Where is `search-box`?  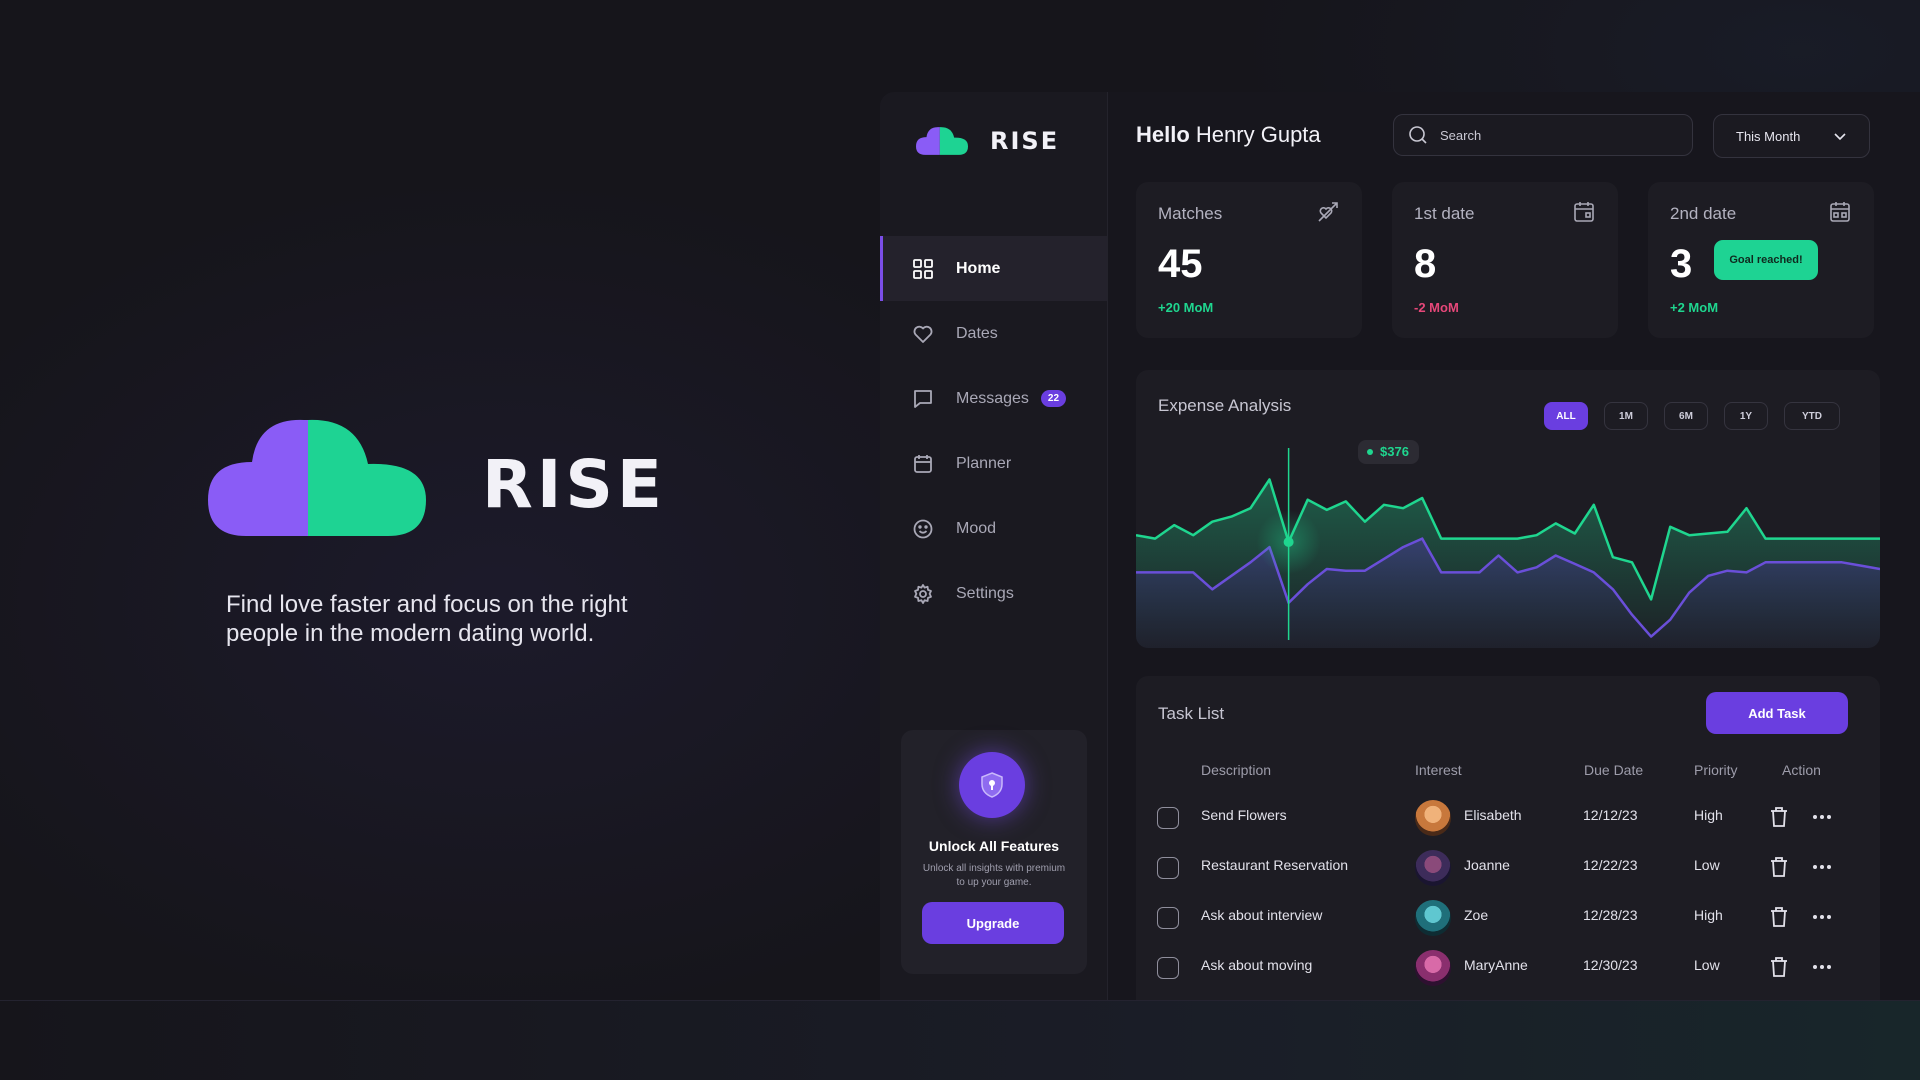
search-box is located at coordinates (1543, 135).